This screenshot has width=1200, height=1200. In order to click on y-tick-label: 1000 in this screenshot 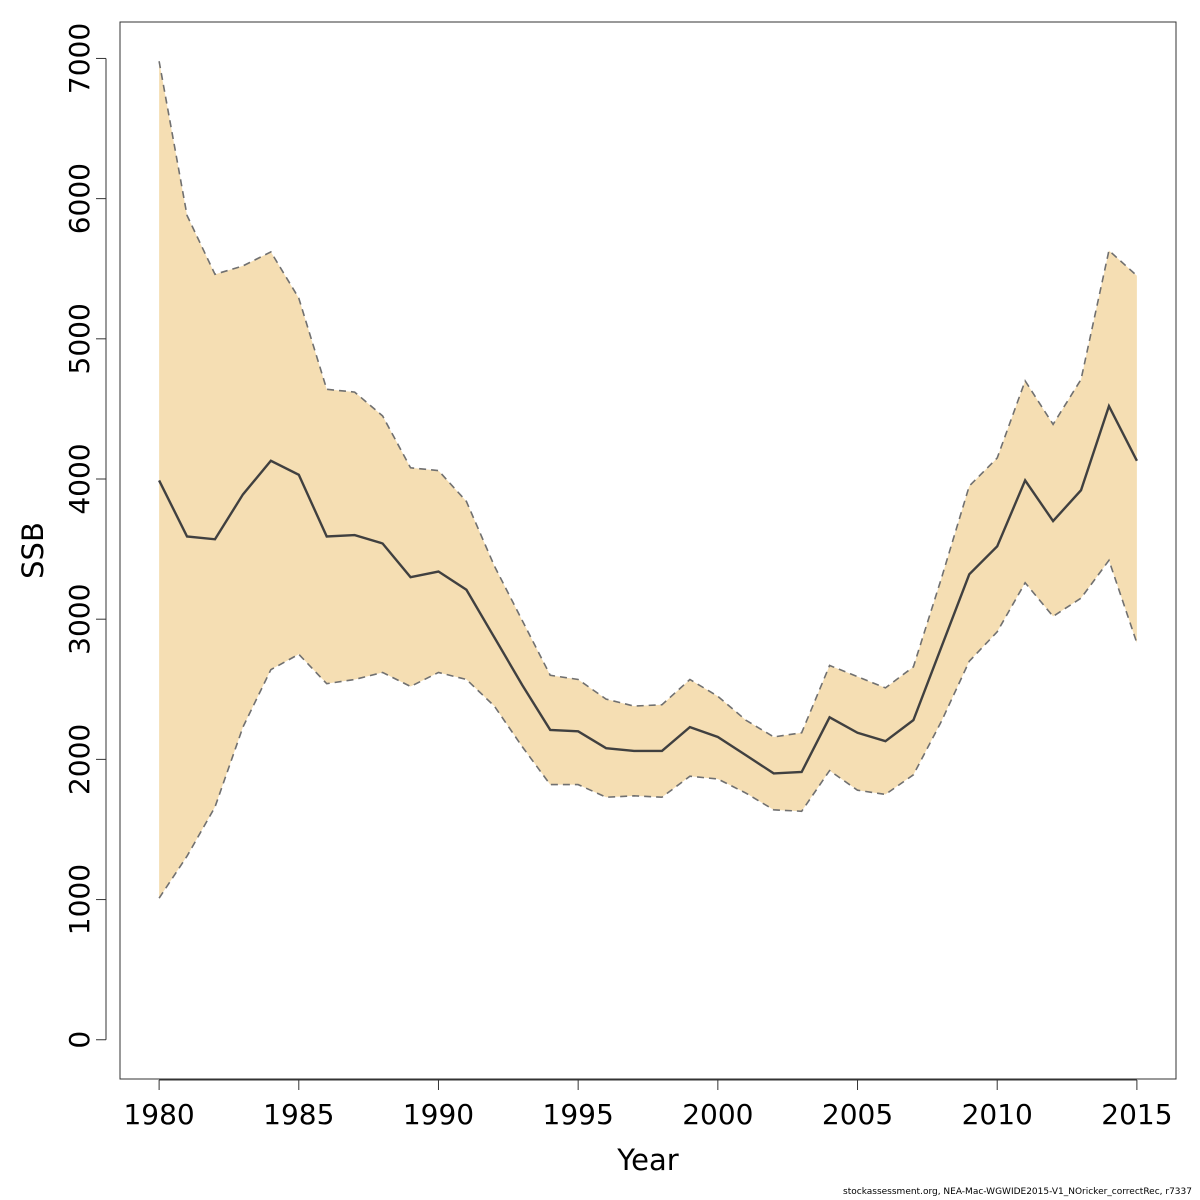, I will do `click(79, 899)`.